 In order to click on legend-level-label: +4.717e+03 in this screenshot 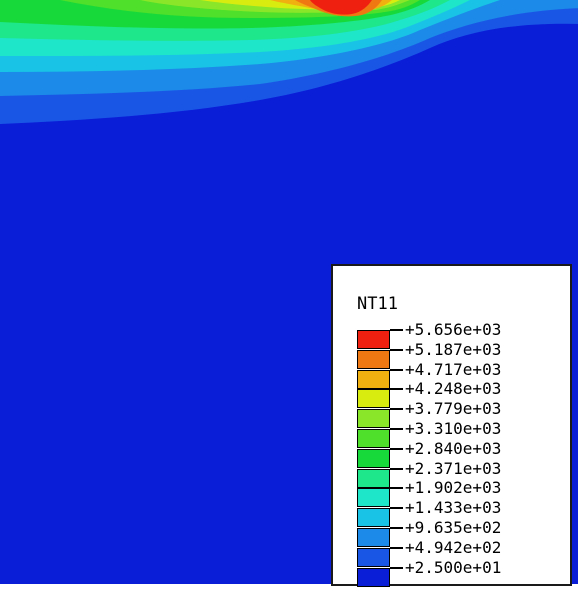, I will do `click(453, 369)`.